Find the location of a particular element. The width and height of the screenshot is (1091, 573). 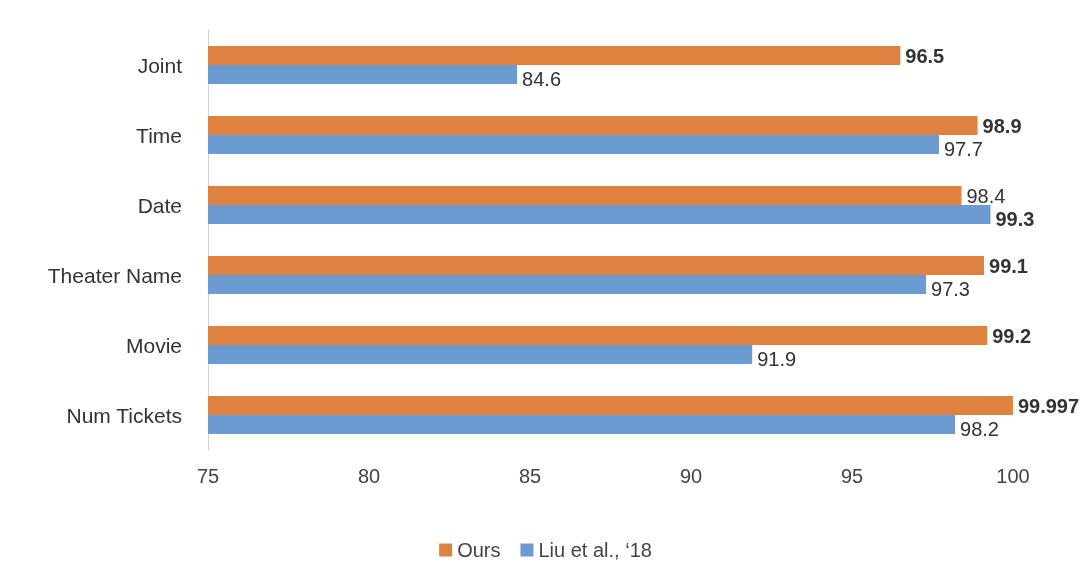

data-label: 99.2 is located at coordinates (1012, 335).